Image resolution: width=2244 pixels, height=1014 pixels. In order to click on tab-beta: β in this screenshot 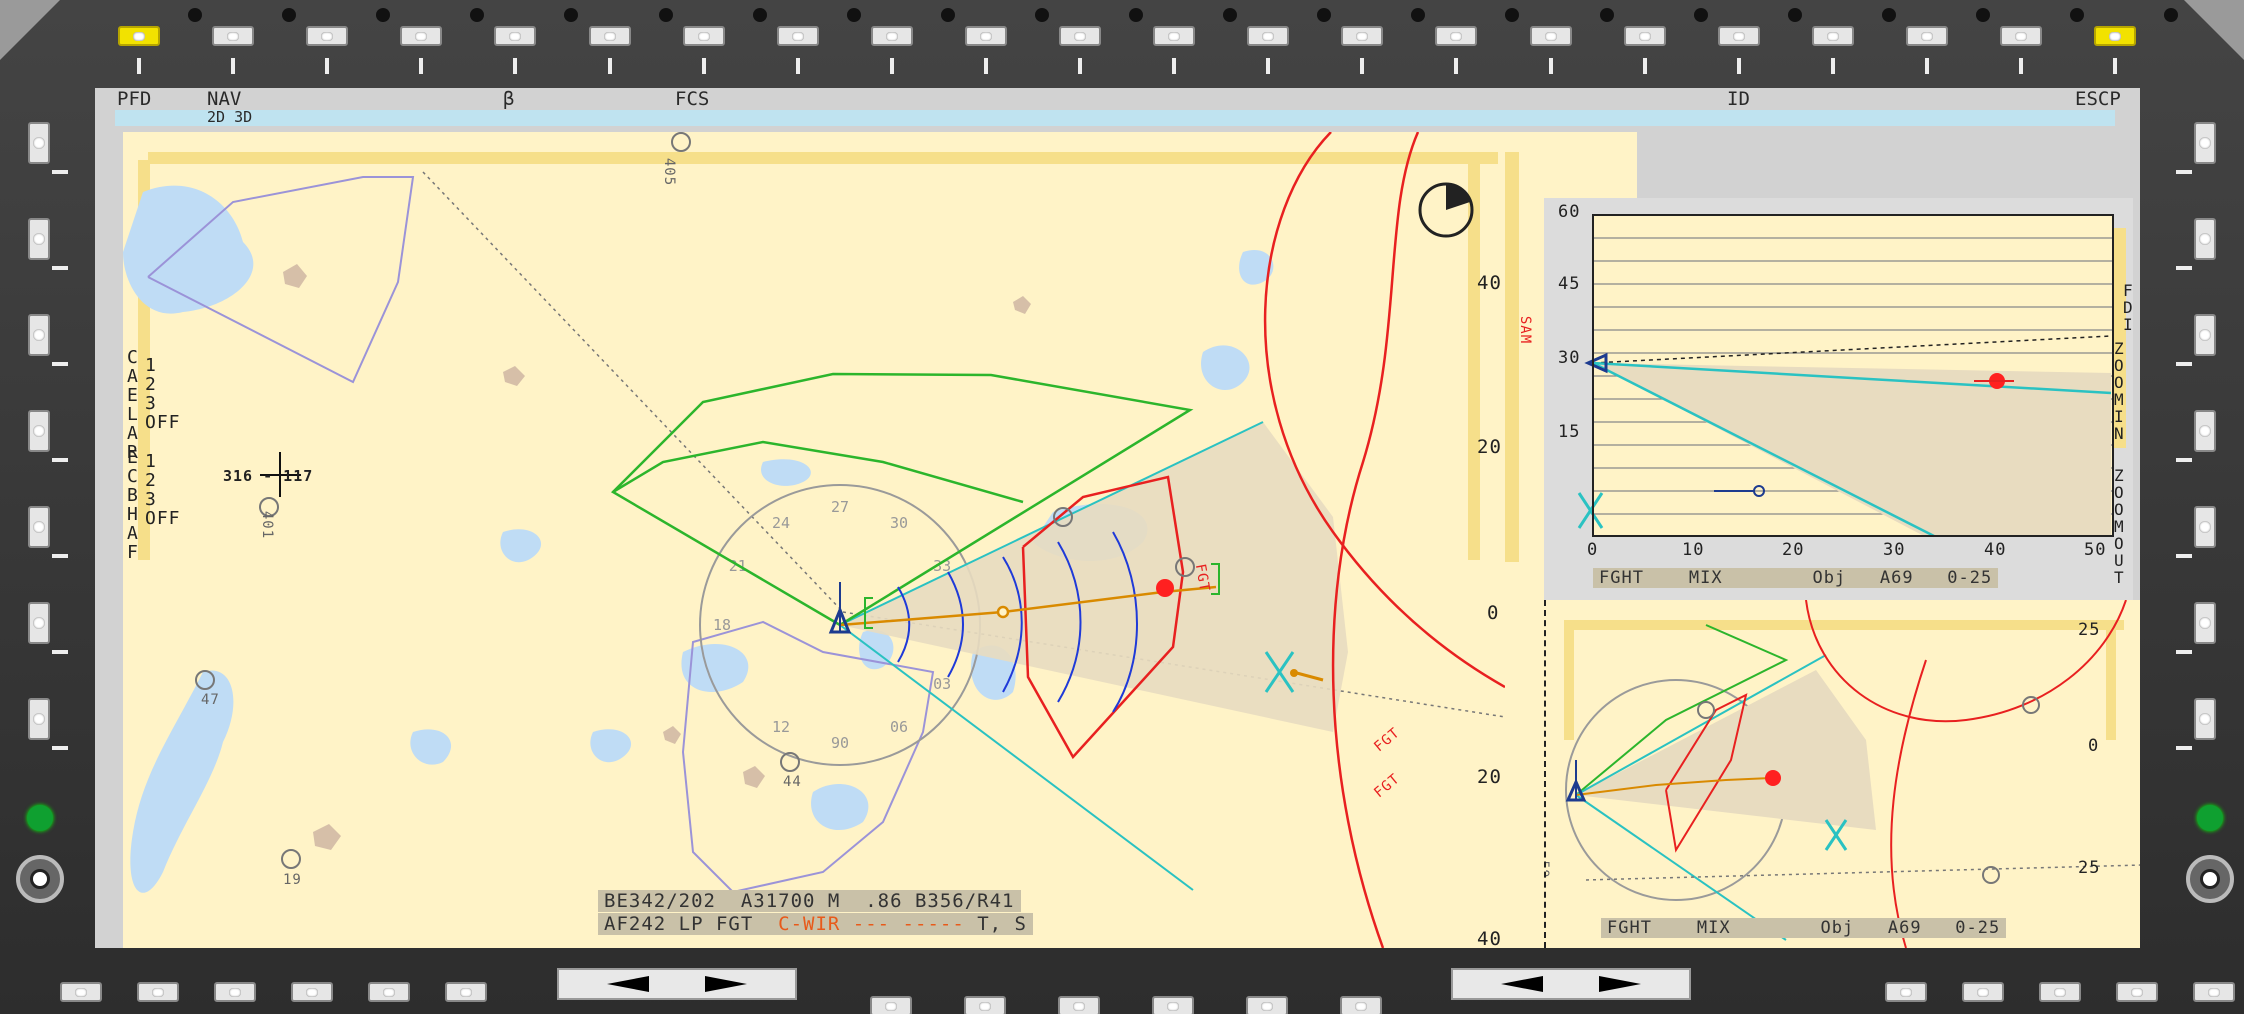, I will do `click(509, 99)`.